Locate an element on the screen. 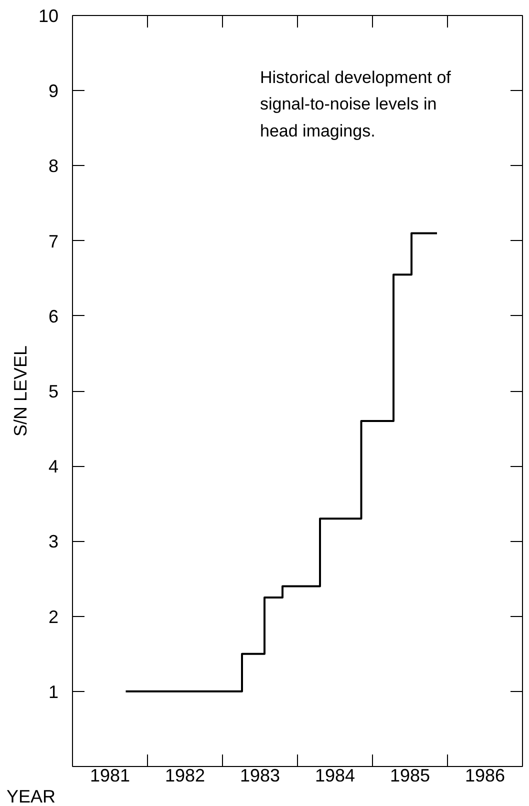 The width and height of the screenshot is (529, 806). y-tick-label: 10 is located at coordinates (48, 16).